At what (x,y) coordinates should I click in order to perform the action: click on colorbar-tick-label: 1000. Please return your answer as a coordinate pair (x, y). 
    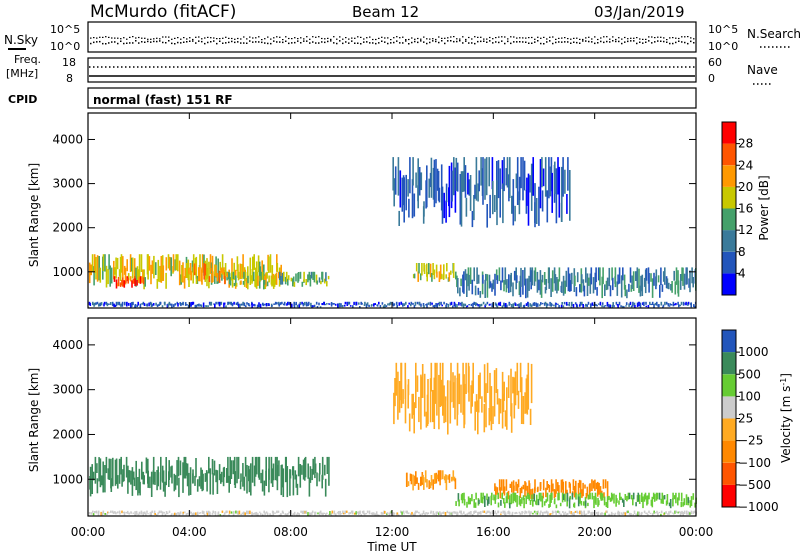
    Looking at the image, I should click on (753, 352).